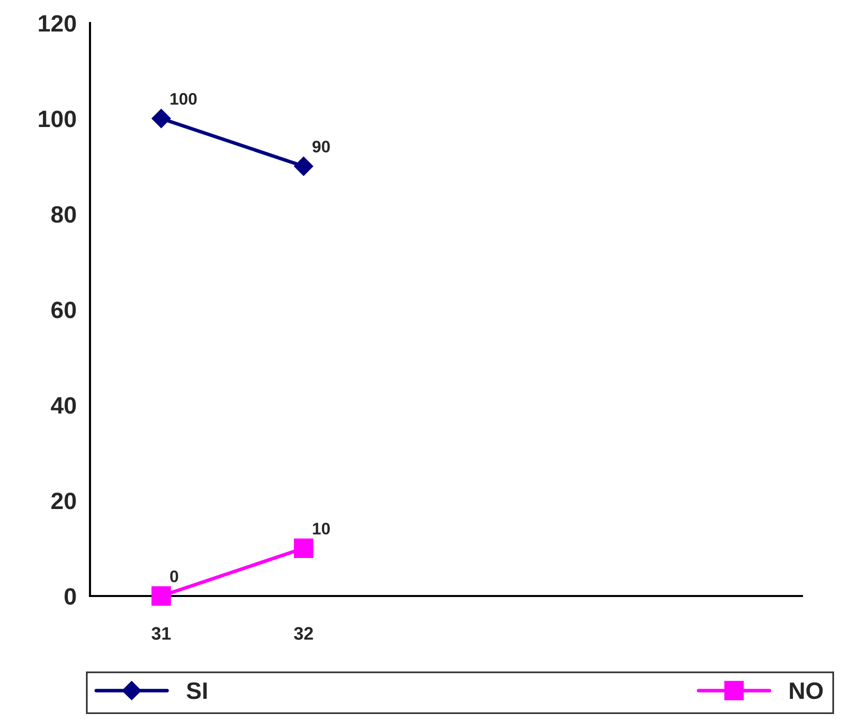  Describe the element at coordinates (57, 119) in the screenshot. I see `y-tick-label: 100` at that location.